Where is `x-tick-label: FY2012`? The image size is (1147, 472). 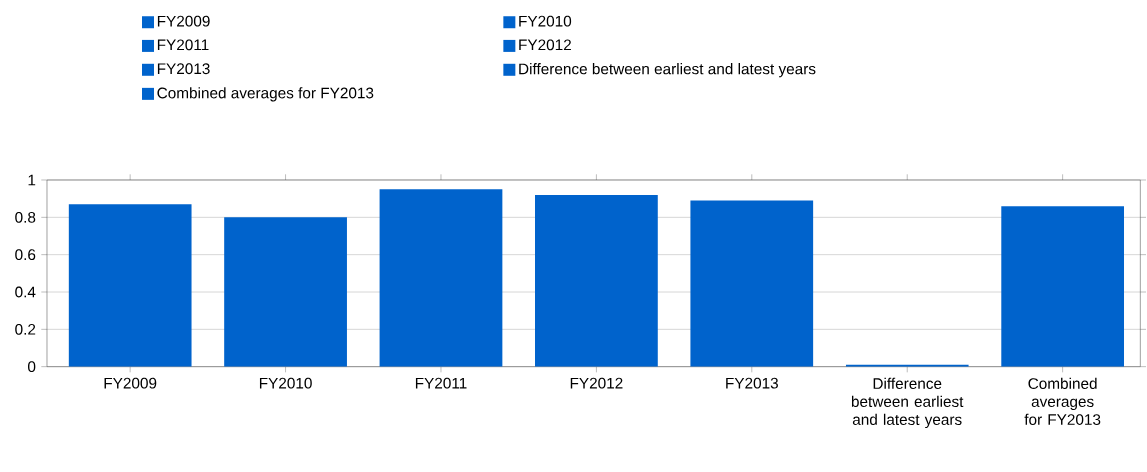 x-tick-label: FY2012 is located at coordinates (596, 383).